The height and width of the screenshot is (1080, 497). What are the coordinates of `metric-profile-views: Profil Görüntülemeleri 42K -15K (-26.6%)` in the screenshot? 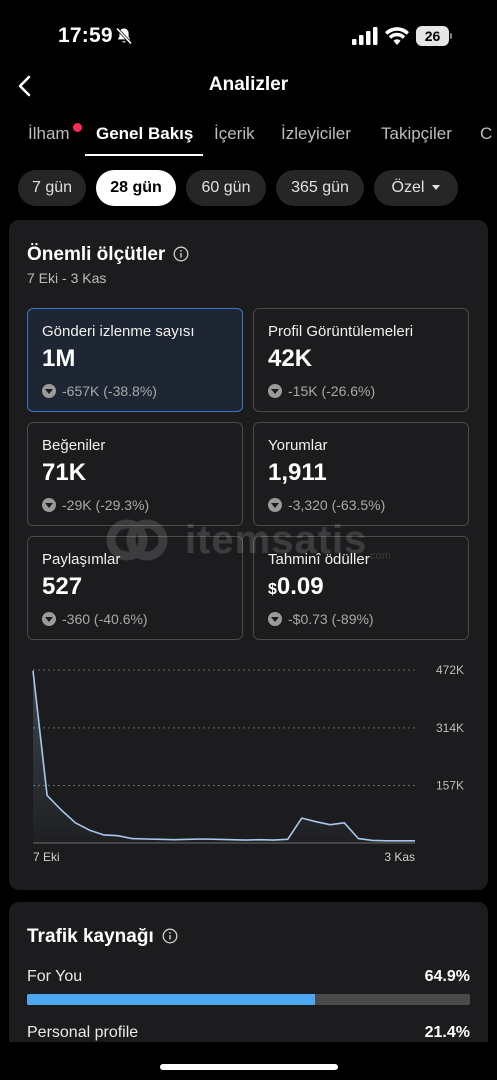 It's located at (361, 360).